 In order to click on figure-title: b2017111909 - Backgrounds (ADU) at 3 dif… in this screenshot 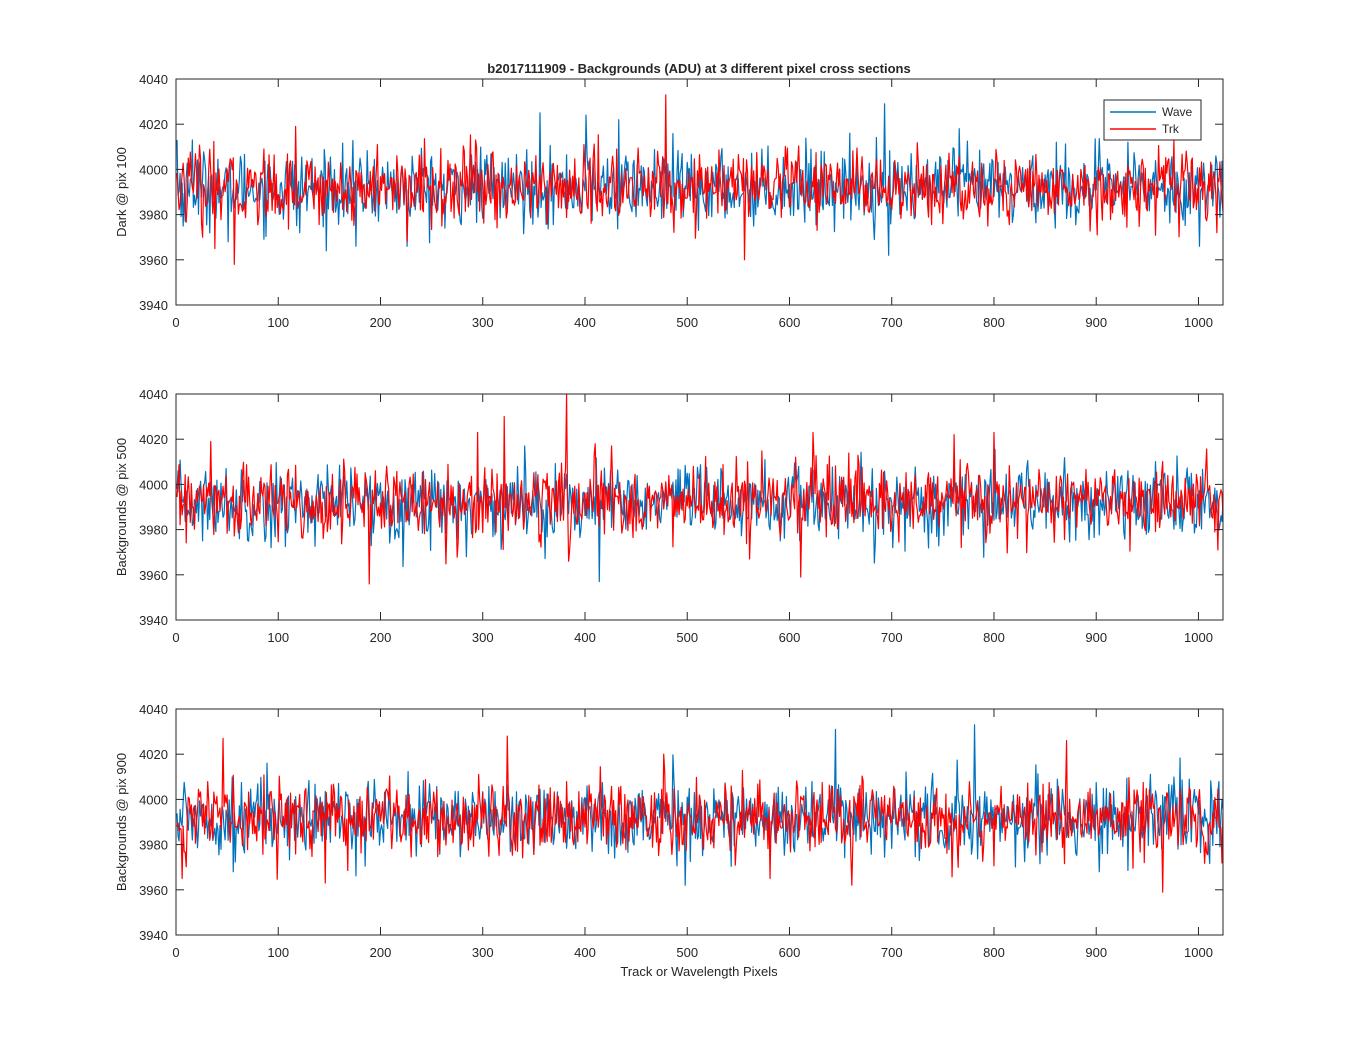, I will do `click(698, 68)`.